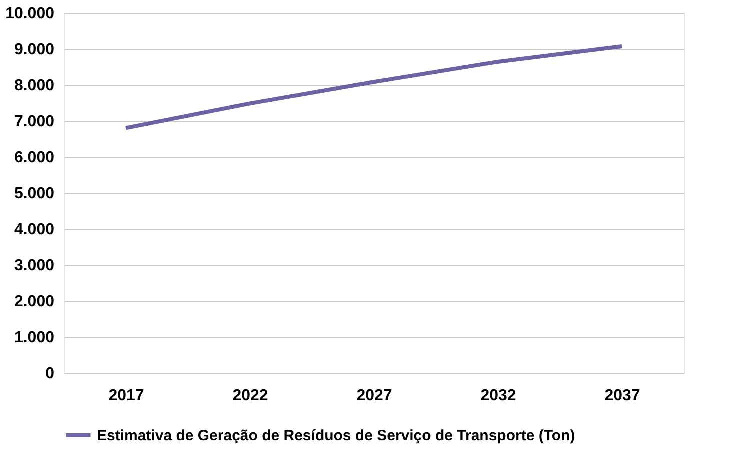 The width and height of the screenshot is (746, 470). What do you see at coordinates (498, 396) in the screenshot?
I see `x-tick-label: 2032` at bounding box center [498, 396].